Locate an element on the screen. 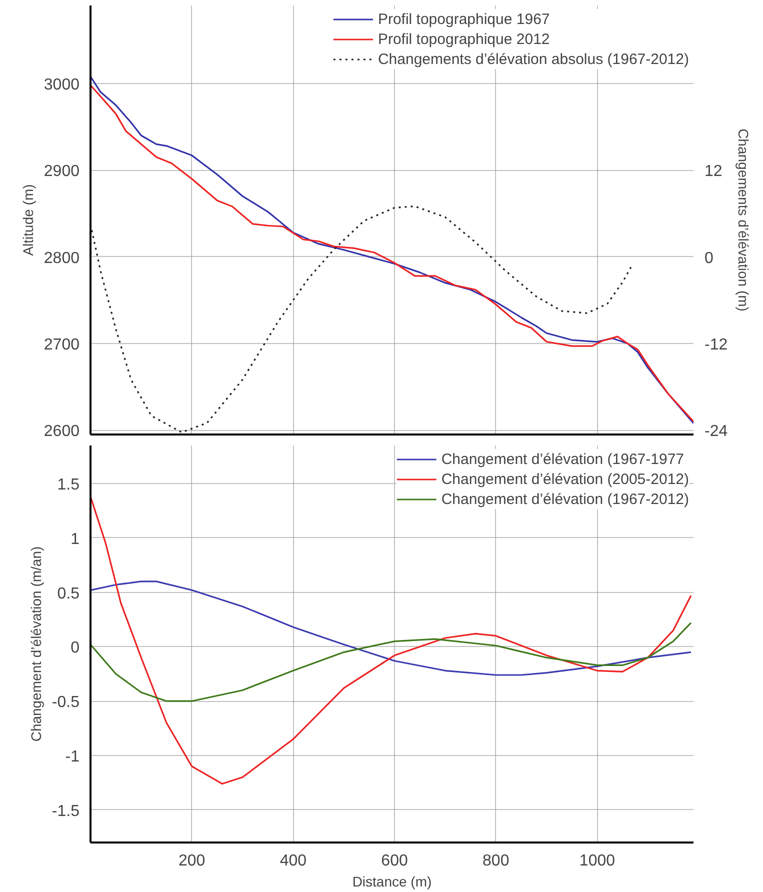  legend-label: Changement d’élévation (1967-2012) is located at coordinates (565, 499).